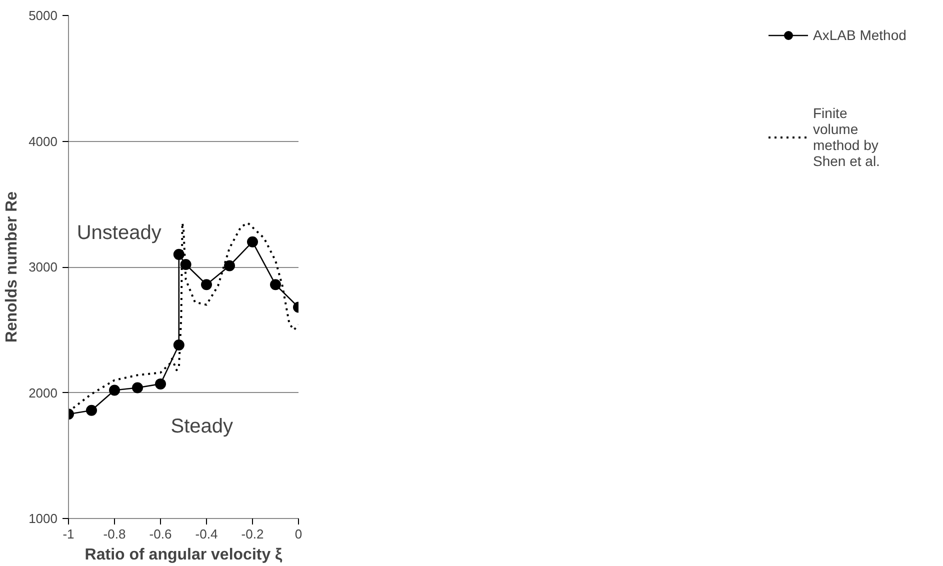 The image size is (943, 566). I want to click on legend-label: Finite volume method by Shen et al., so click(847, 137).